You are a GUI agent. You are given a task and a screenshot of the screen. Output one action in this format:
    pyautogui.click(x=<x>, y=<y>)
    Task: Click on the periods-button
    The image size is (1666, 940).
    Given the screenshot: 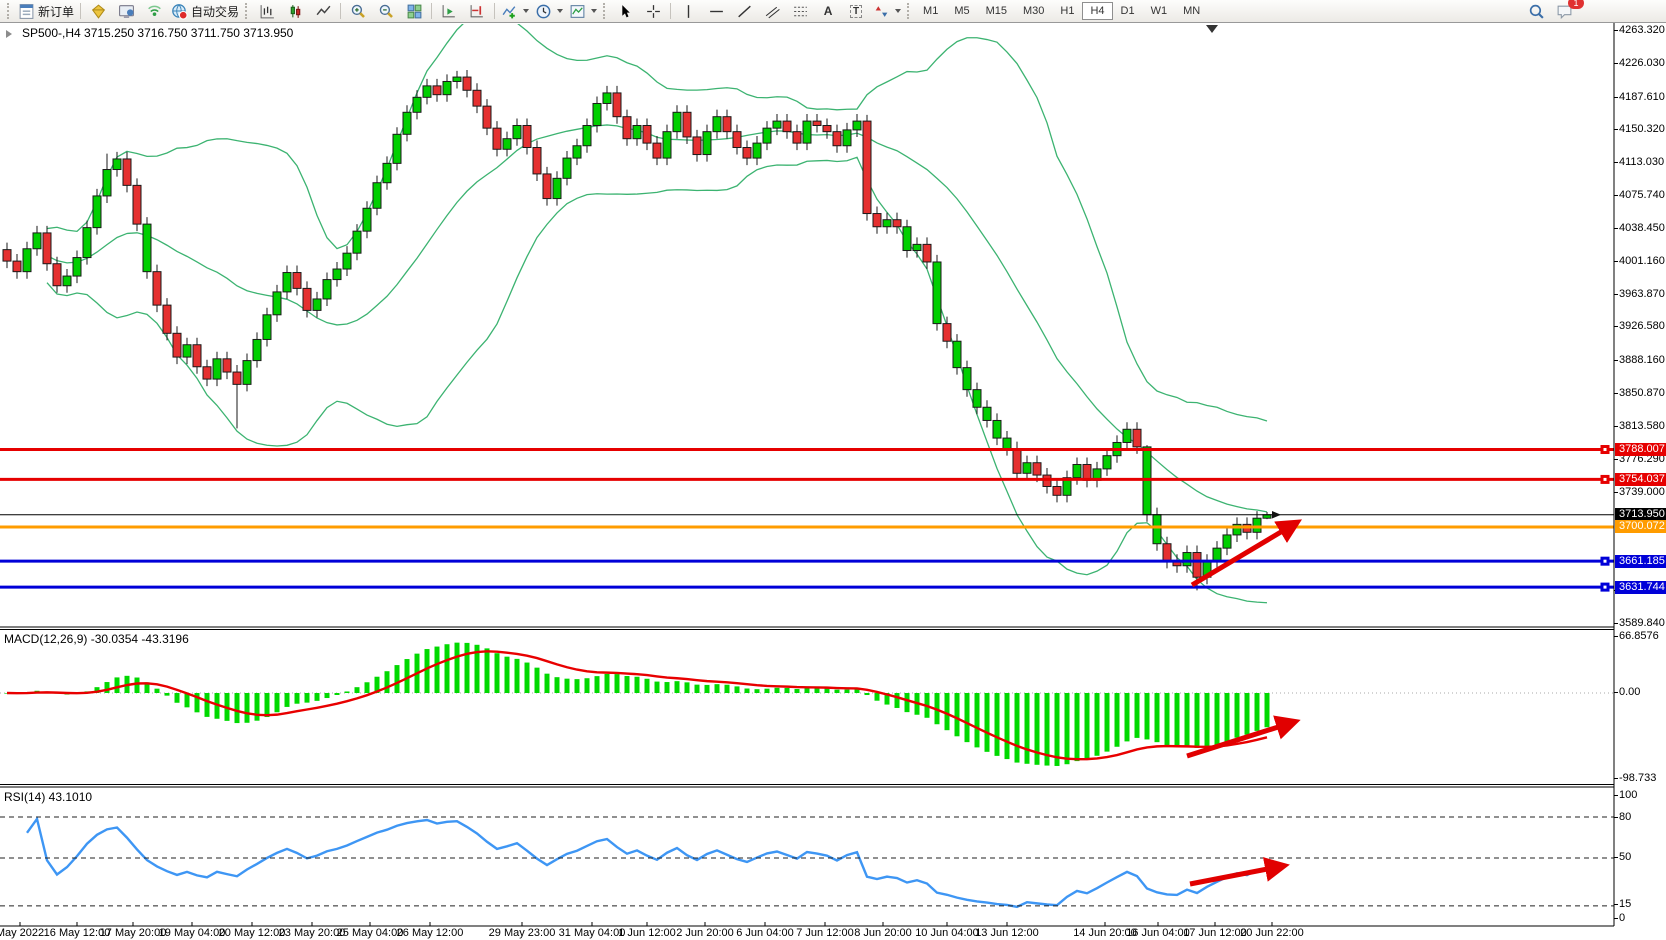 What is the action you would take?
    pyautogui.click(x=549, y=11)
    